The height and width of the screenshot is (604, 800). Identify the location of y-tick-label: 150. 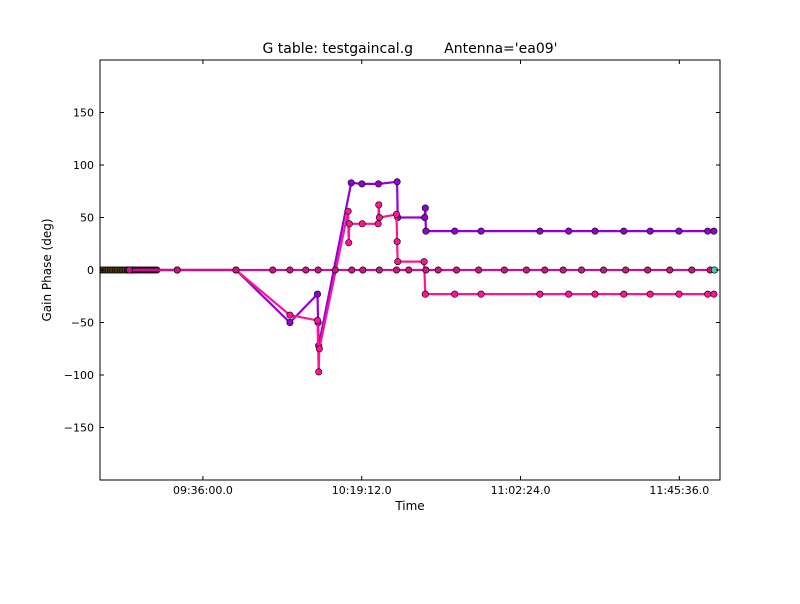
(83, 113).